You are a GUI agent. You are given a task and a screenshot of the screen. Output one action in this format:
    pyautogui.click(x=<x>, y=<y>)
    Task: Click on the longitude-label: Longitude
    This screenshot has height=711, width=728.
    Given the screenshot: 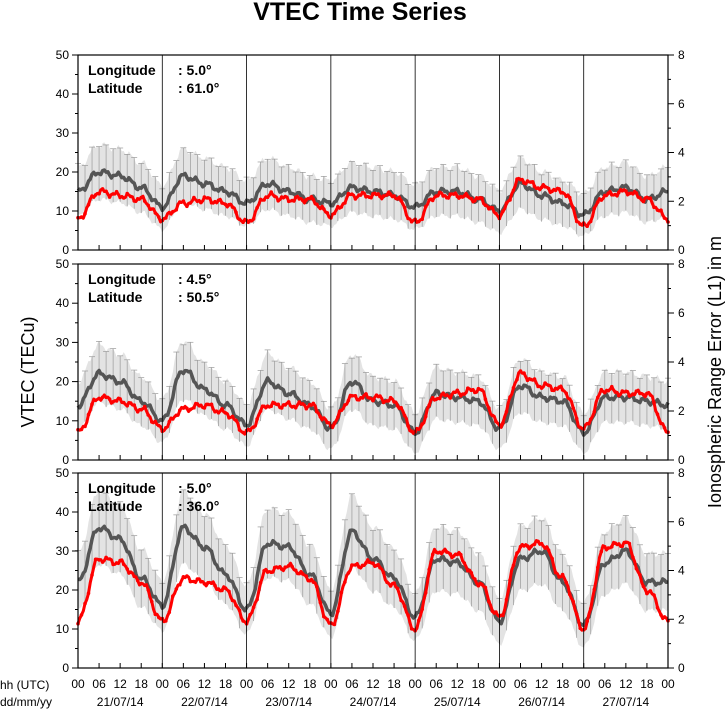 What is the action you would take?
    pyautogui.click(x=122, y=488)
    